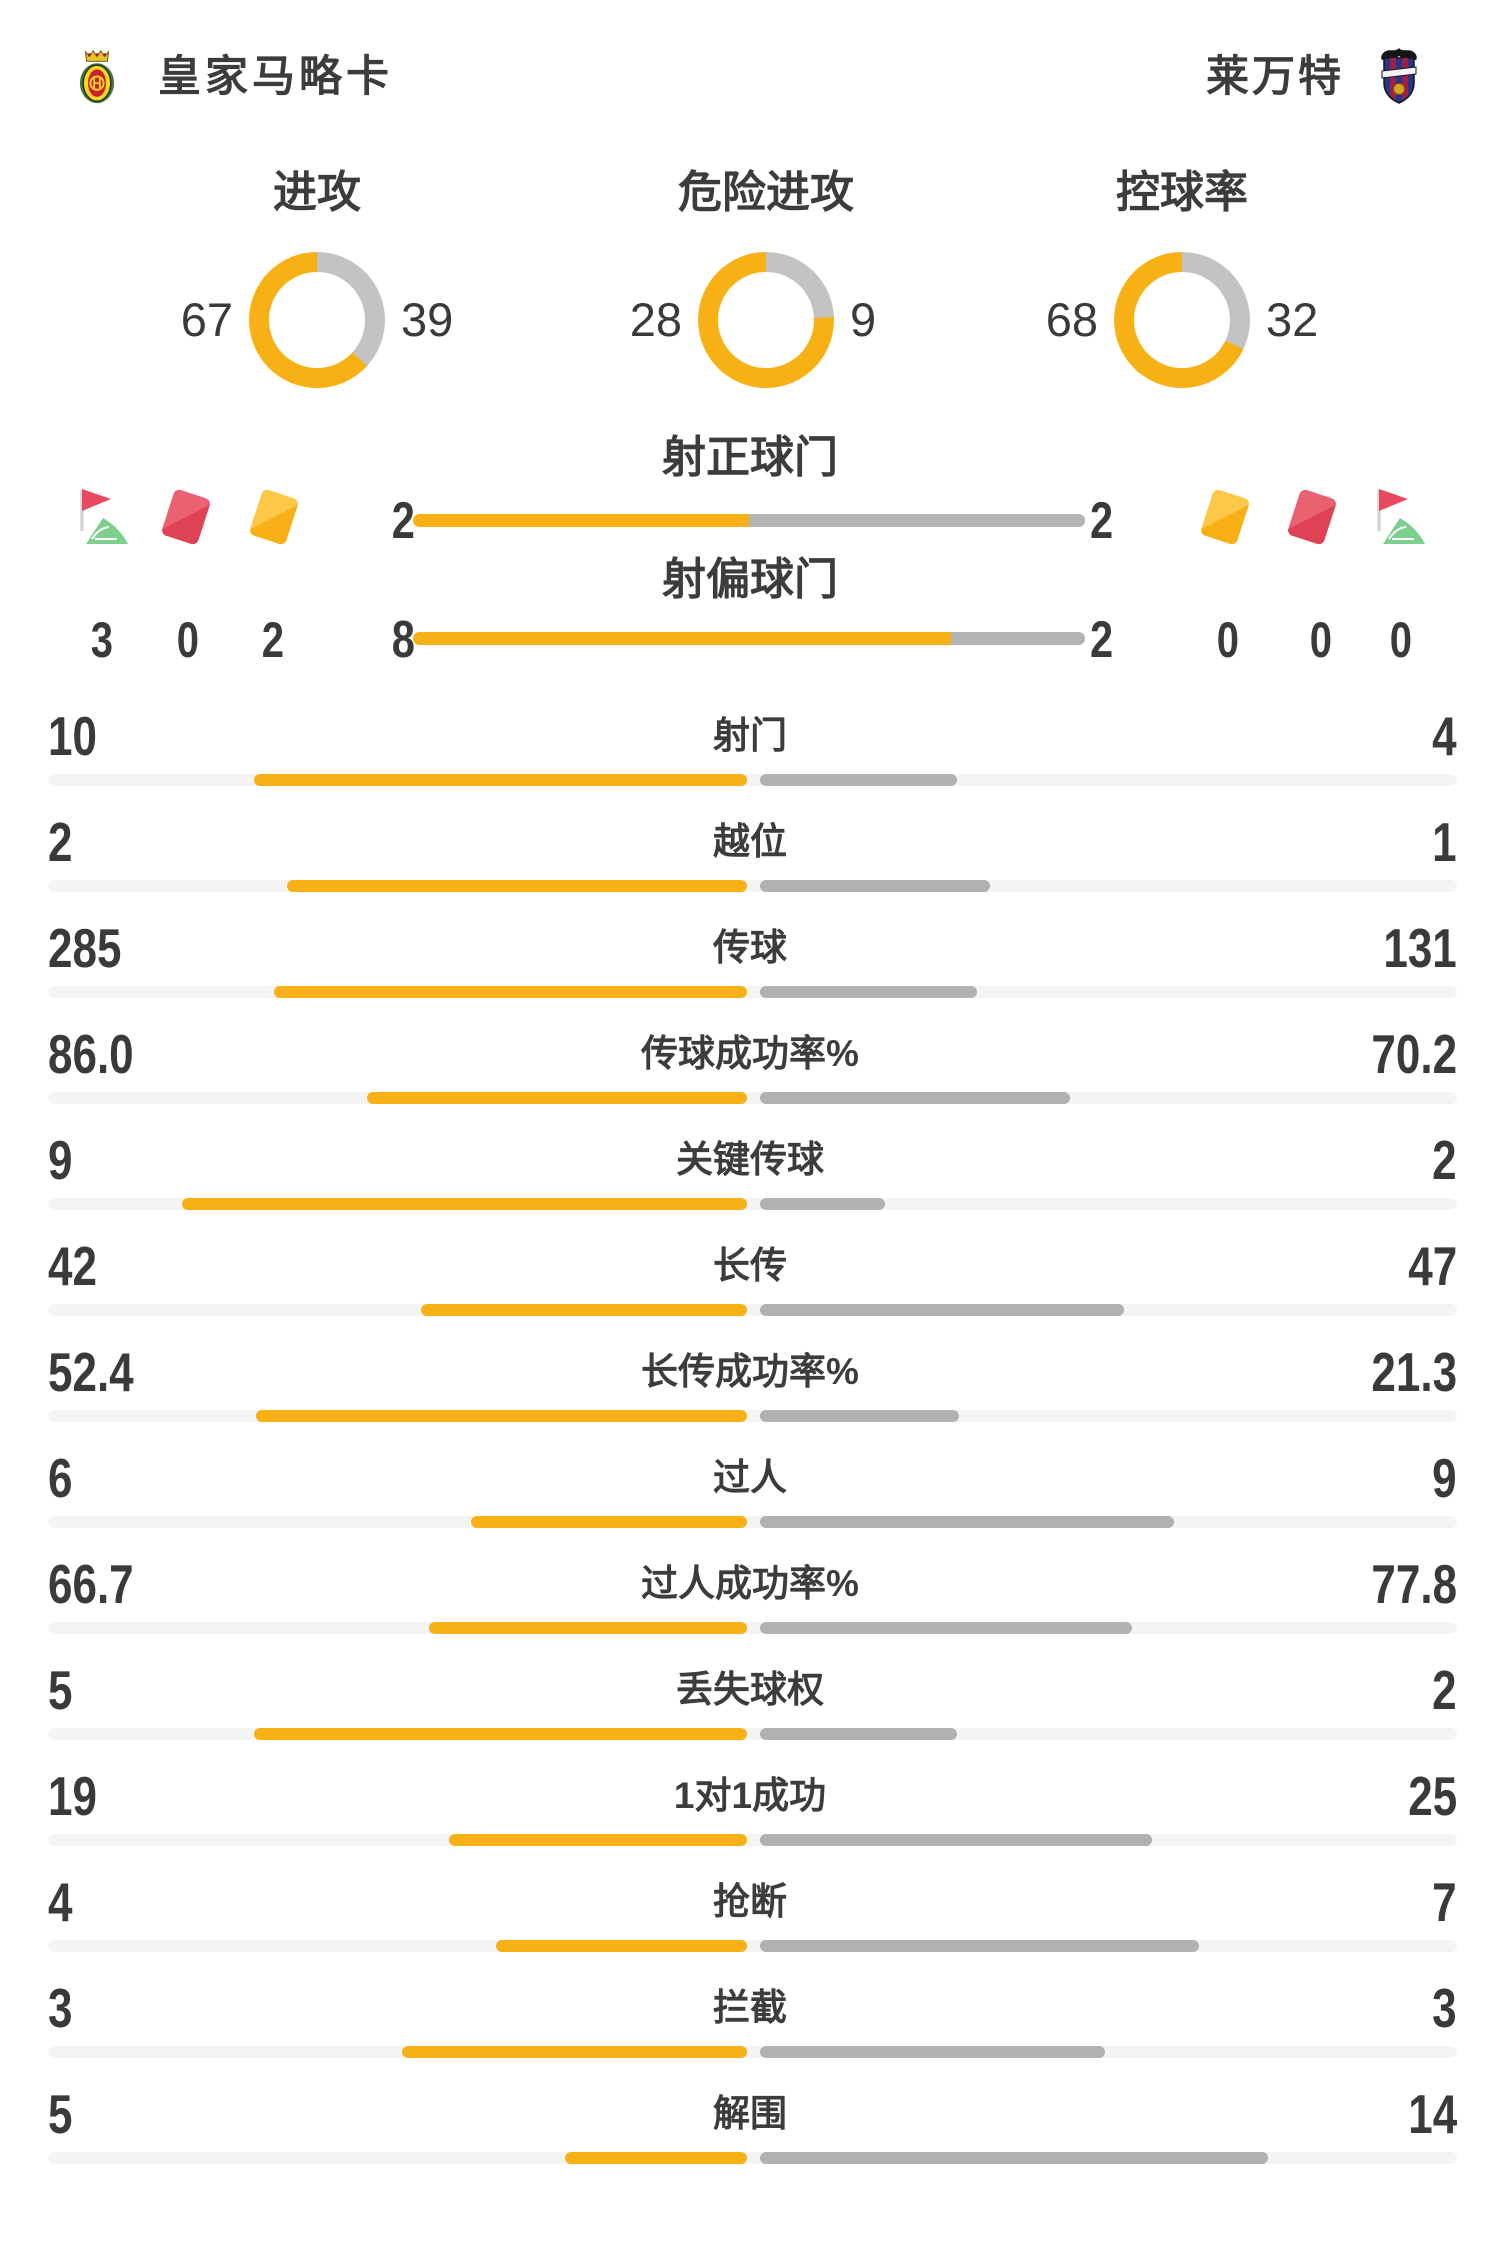 The height and width of the screenshot is (2244, 1500). I want to click on stat-away-value: 47, so click(1432, 1266).